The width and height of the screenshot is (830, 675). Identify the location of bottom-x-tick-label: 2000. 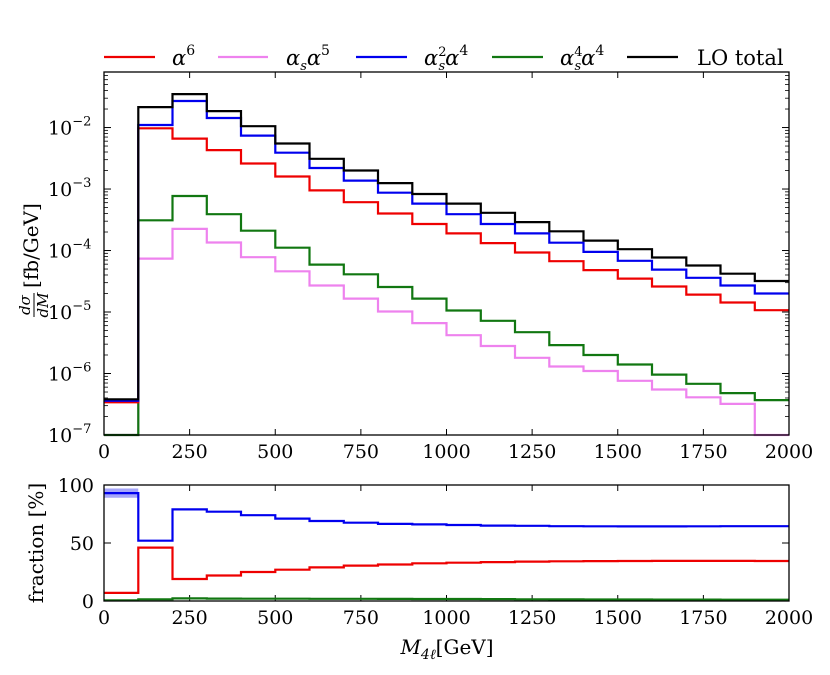
(789, 618).